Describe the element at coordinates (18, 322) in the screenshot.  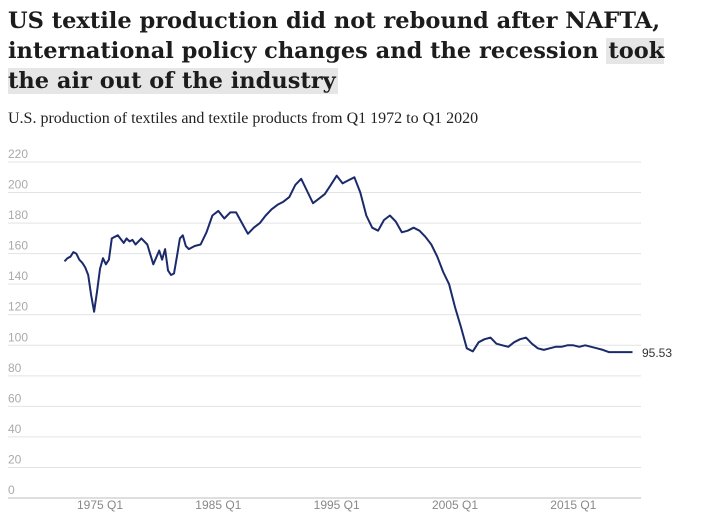
I see `y-axis-ticks: 0 20 40 60 80 100 120 140 160 180 200 220` at that location.